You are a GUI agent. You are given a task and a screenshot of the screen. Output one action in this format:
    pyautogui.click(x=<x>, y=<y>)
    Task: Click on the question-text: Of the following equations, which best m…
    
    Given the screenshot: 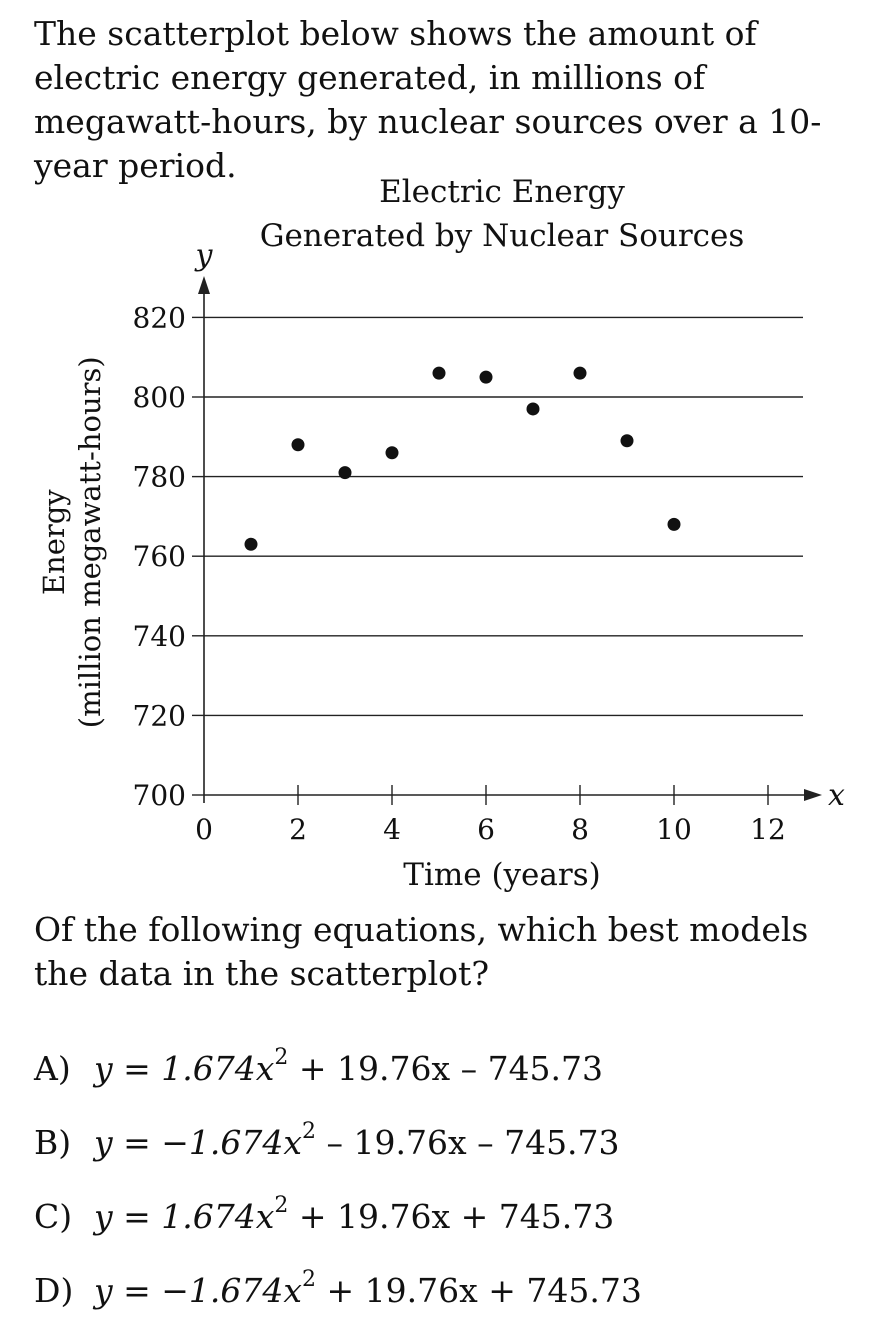 What is the action you would take?
    pyautogui.click(x=421, y=951)
    